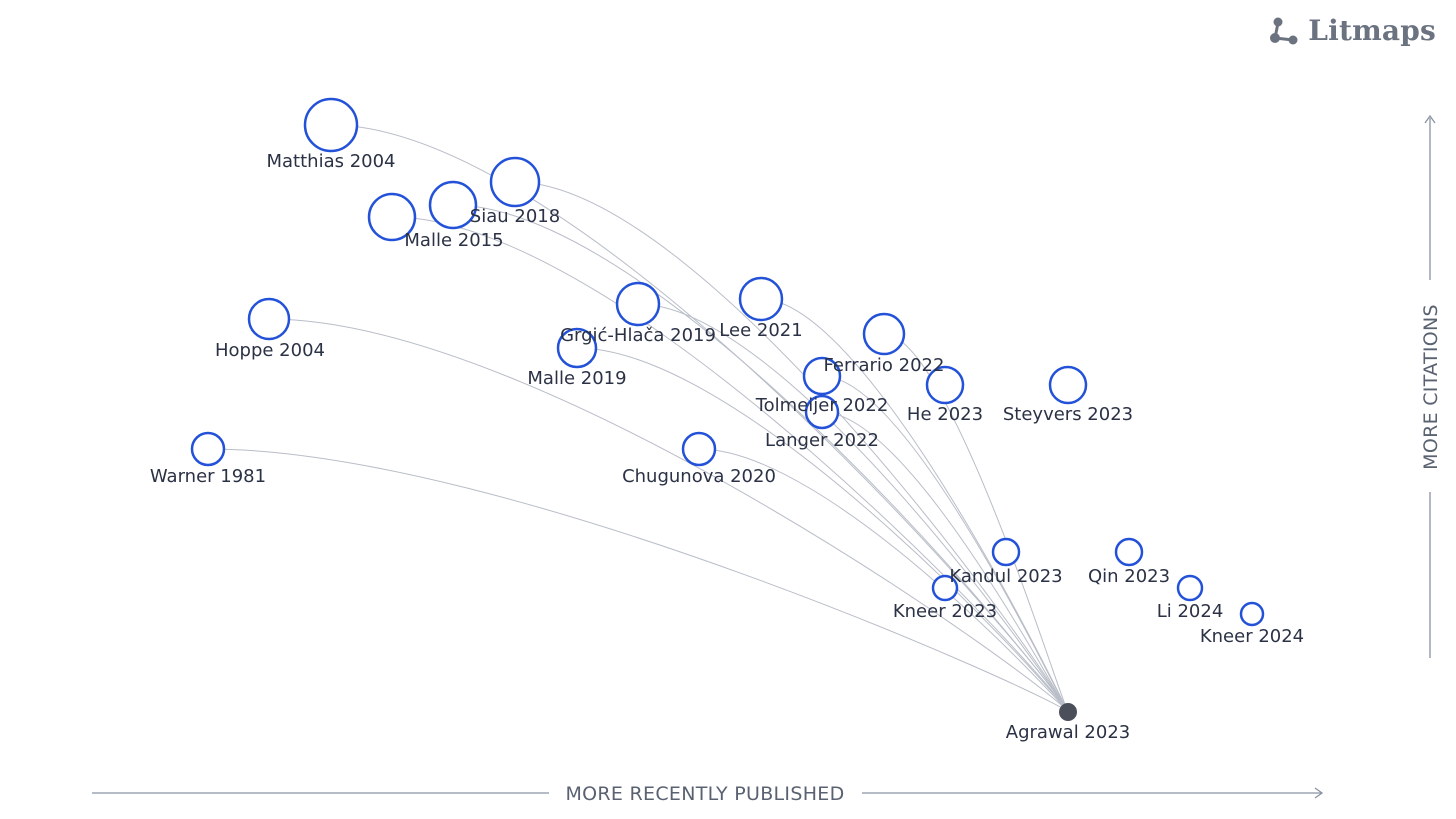 The image size is (1456, 819). Describe the element at coordinates (1068, 414) in the screenshot. I see `paper-label: Steyvers 2023` at that location.